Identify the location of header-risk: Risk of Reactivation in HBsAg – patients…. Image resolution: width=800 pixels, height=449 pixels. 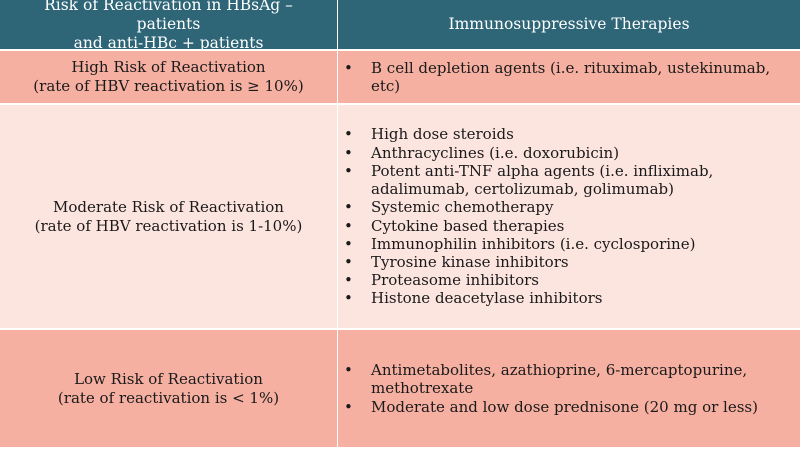
(169, 26).